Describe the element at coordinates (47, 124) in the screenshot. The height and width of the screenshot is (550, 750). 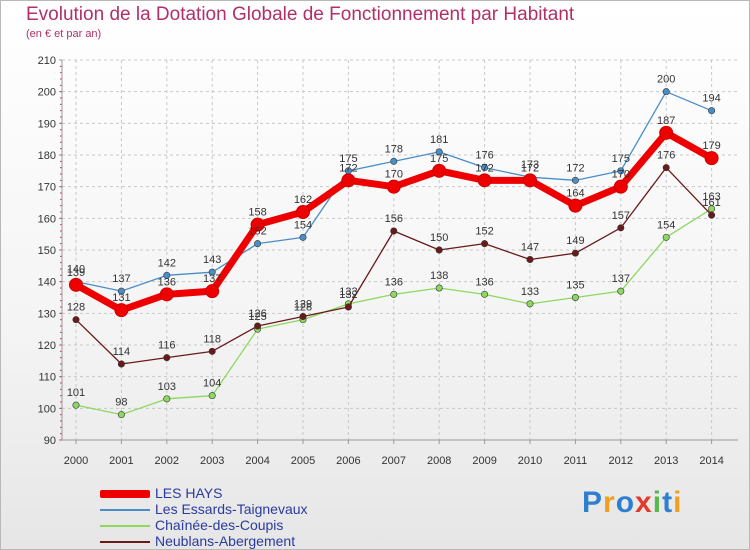
I see `y-tick-label: 190` at that location.